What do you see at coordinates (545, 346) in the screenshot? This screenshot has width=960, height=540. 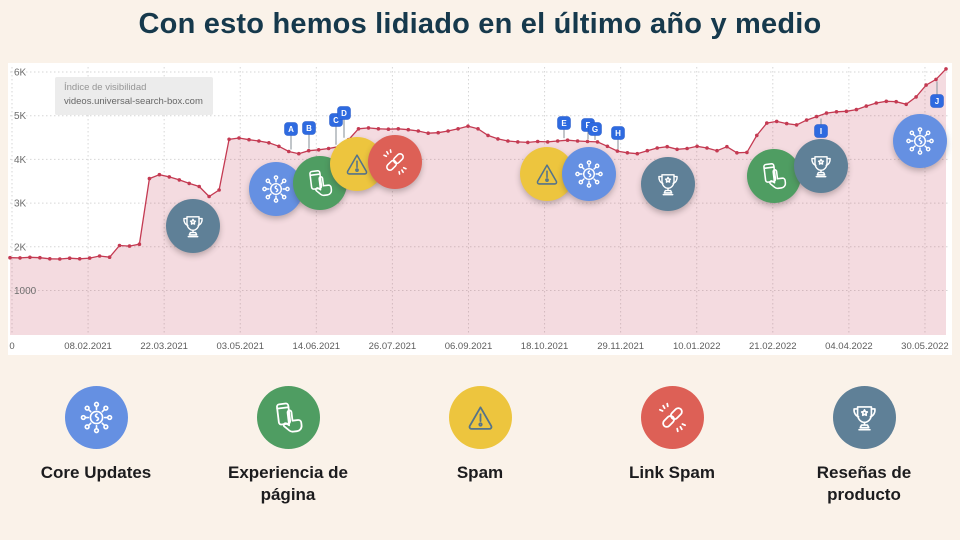 I see `x-tick-label: 18.10.2021` at bounding box center [545, 346].